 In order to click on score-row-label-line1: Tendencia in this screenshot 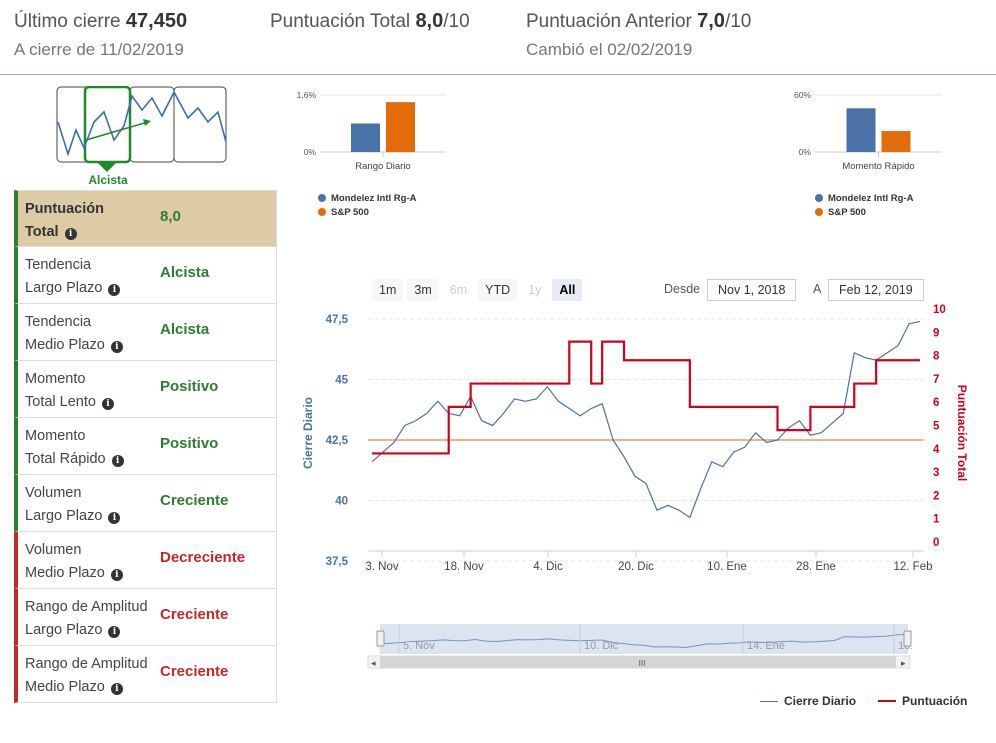, I will do `click(58, 322)`.